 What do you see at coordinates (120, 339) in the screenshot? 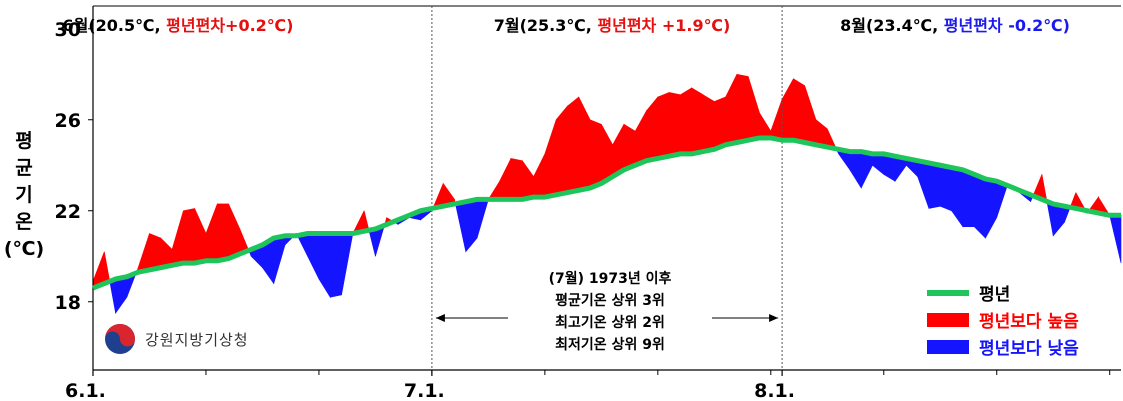
I see `taegeuk-logo-icon` at bounding box center [120, 339].